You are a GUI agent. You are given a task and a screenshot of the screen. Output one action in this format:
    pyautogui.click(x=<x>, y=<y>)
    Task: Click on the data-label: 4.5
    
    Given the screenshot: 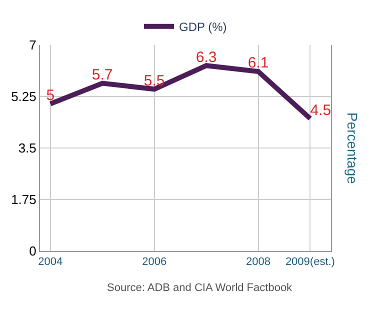 What is the action you would take?
    pyautogui.click(x=321, y=110)
    